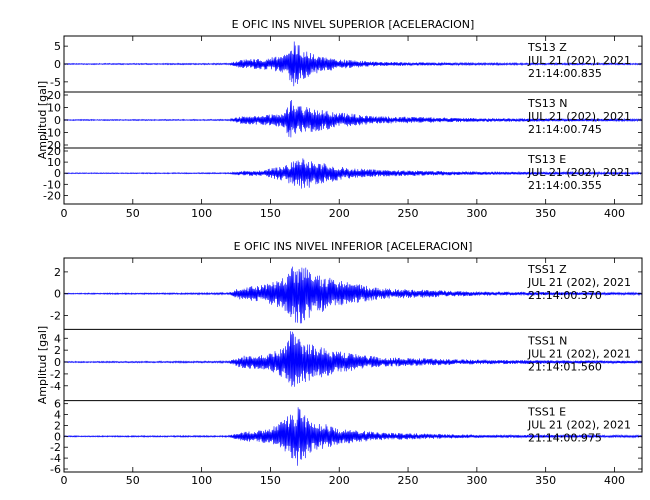  Describe the element at coordinates (547, 340) in the screenshot. I see `channel-info: TSS1 N` at that location.